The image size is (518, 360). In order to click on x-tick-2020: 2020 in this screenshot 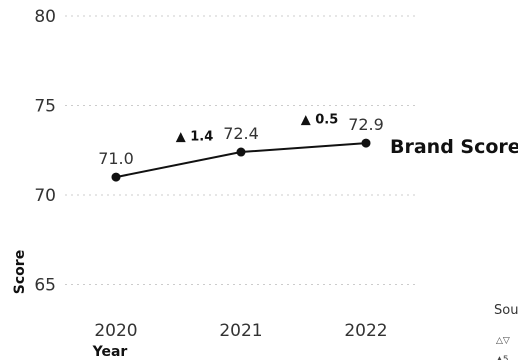, I will do `click(115, 331)`.